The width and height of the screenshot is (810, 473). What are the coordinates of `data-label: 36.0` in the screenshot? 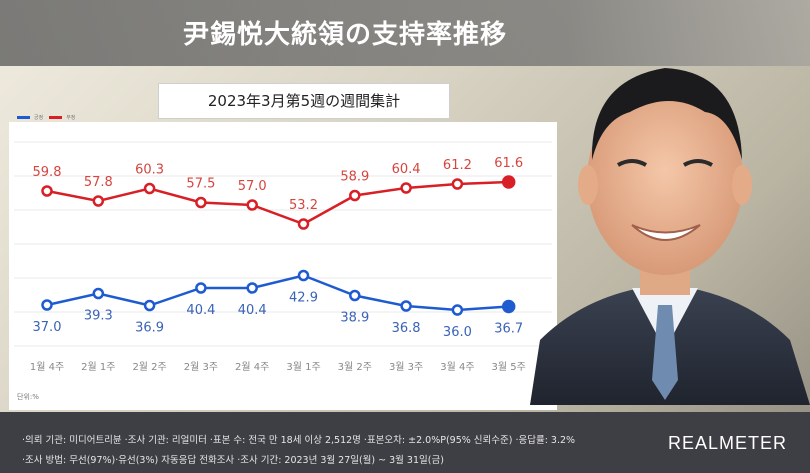 It's located at (457, 332).